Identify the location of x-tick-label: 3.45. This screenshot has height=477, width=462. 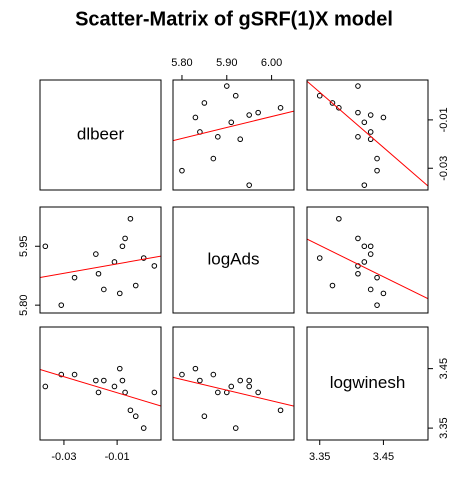
(383, 457).